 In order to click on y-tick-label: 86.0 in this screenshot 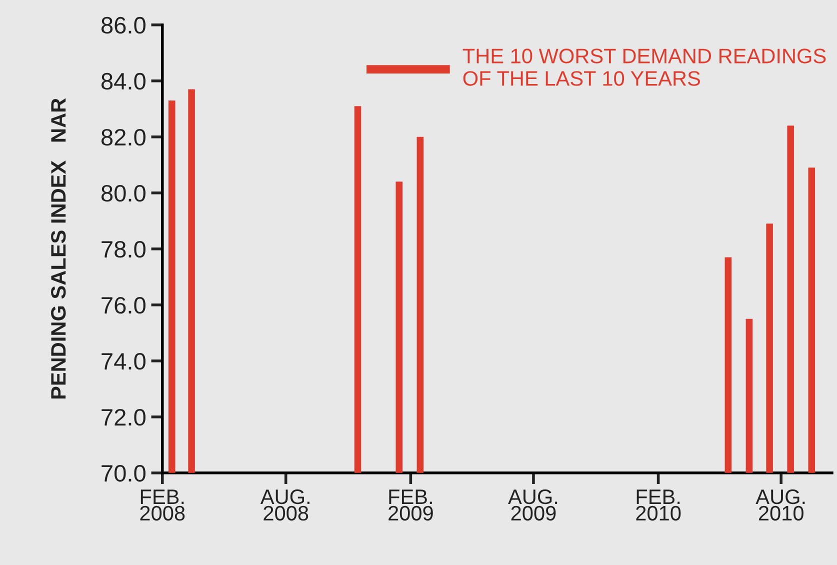, I will do `click(123, 25)`.